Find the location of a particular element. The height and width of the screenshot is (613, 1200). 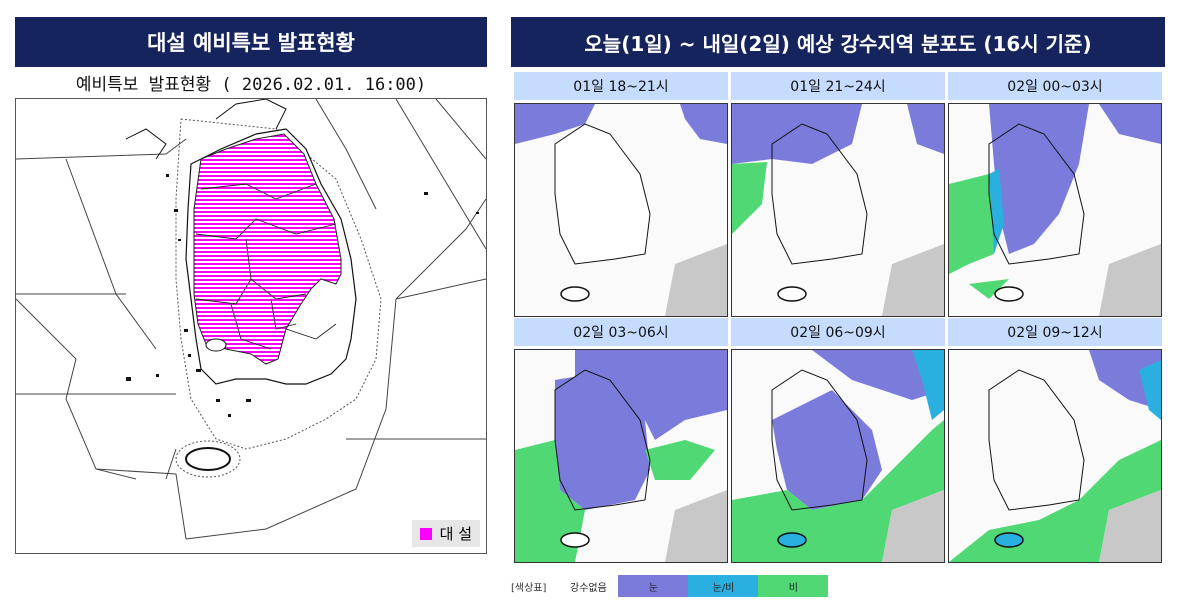

left-panel-title: 대설 예비특보 발표현황 is located at coordinates (251, 42).